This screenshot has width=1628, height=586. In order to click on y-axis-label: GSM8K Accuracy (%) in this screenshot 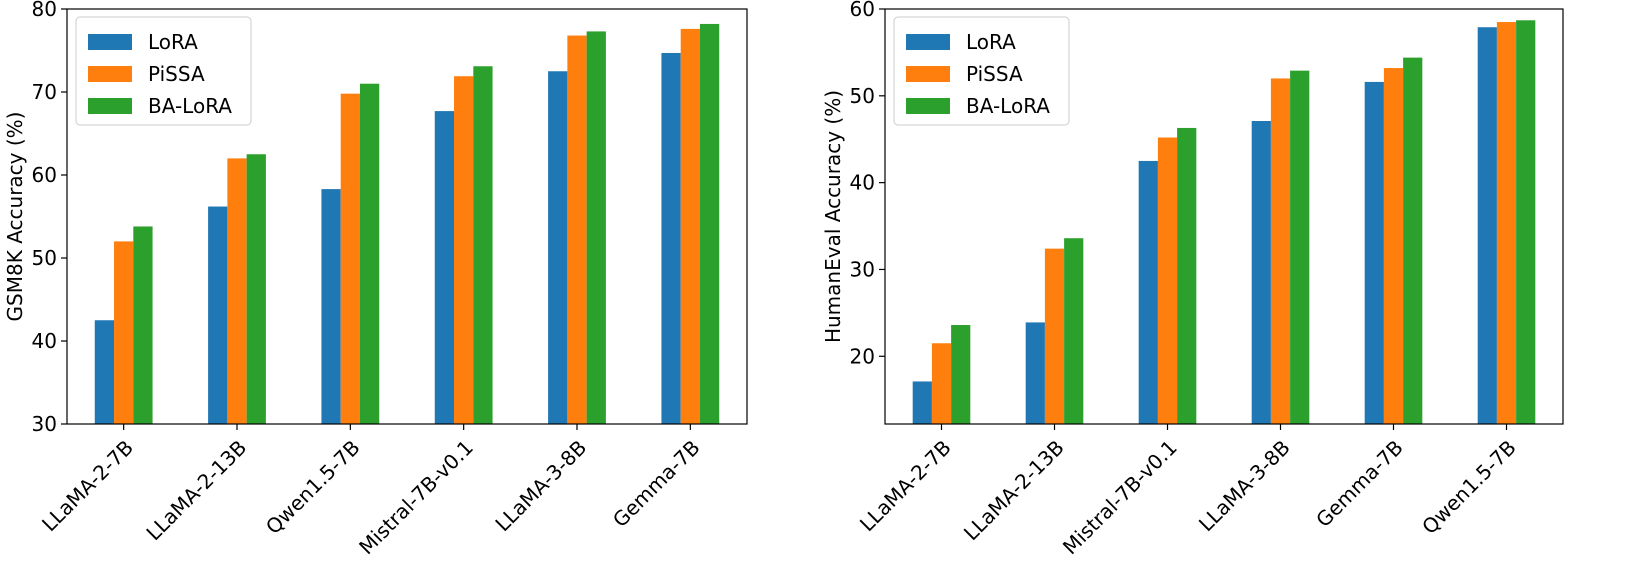, I will do `click(15, 217)`.